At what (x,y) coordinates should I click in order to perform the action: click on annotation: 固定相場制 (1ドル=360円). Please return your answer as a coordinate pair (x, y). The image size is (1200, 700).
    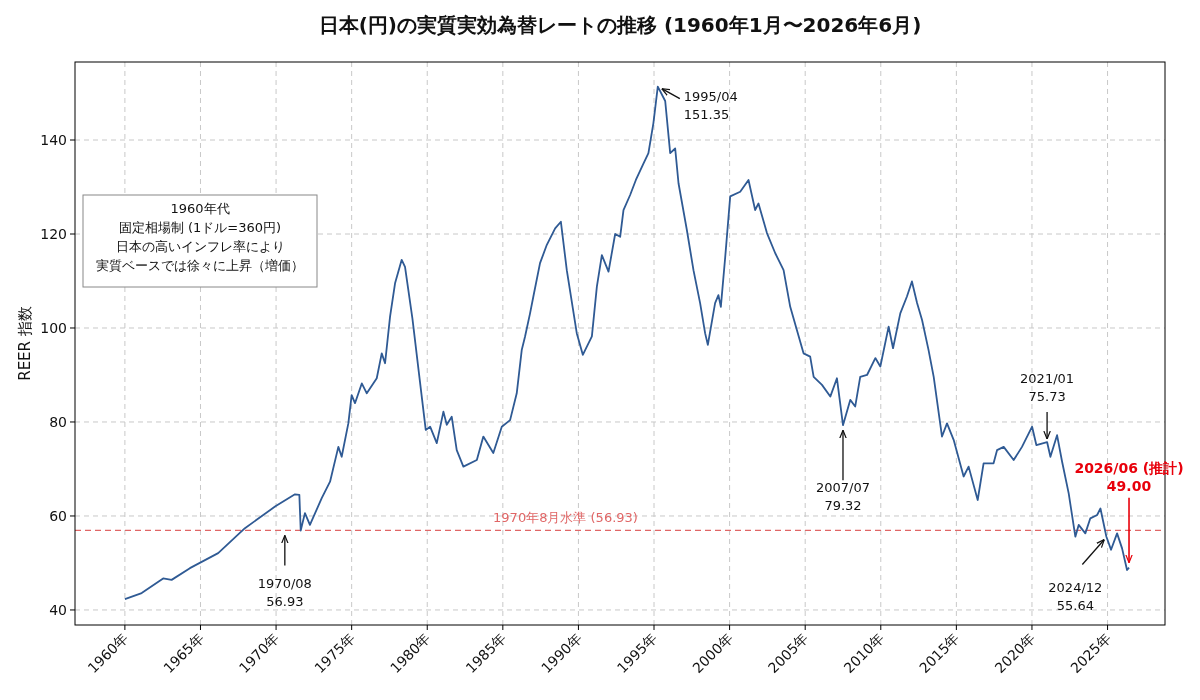
    Looking at the image, I should click on (200, 227).